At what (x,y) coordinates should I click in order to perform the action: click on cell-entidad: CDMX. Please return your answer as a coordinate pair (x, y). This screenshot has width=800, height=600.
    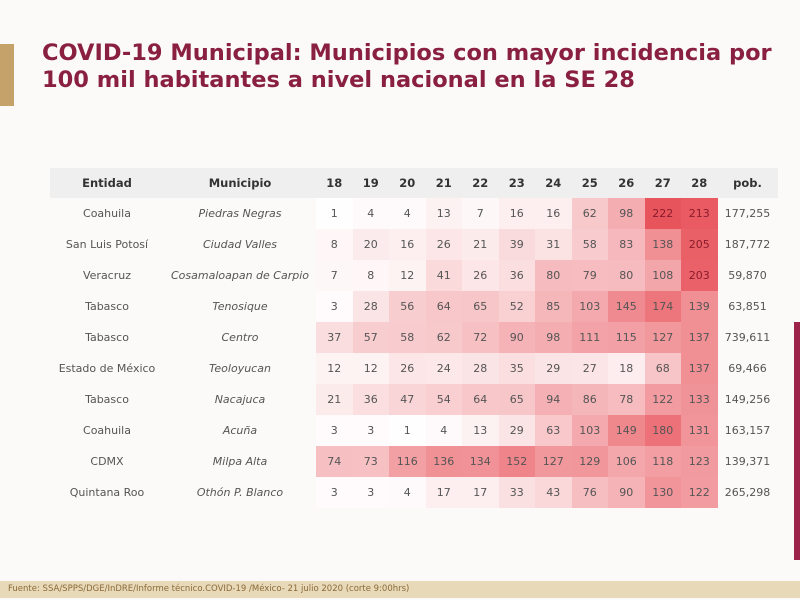
    Looking at the image, I should click on (107, 461).